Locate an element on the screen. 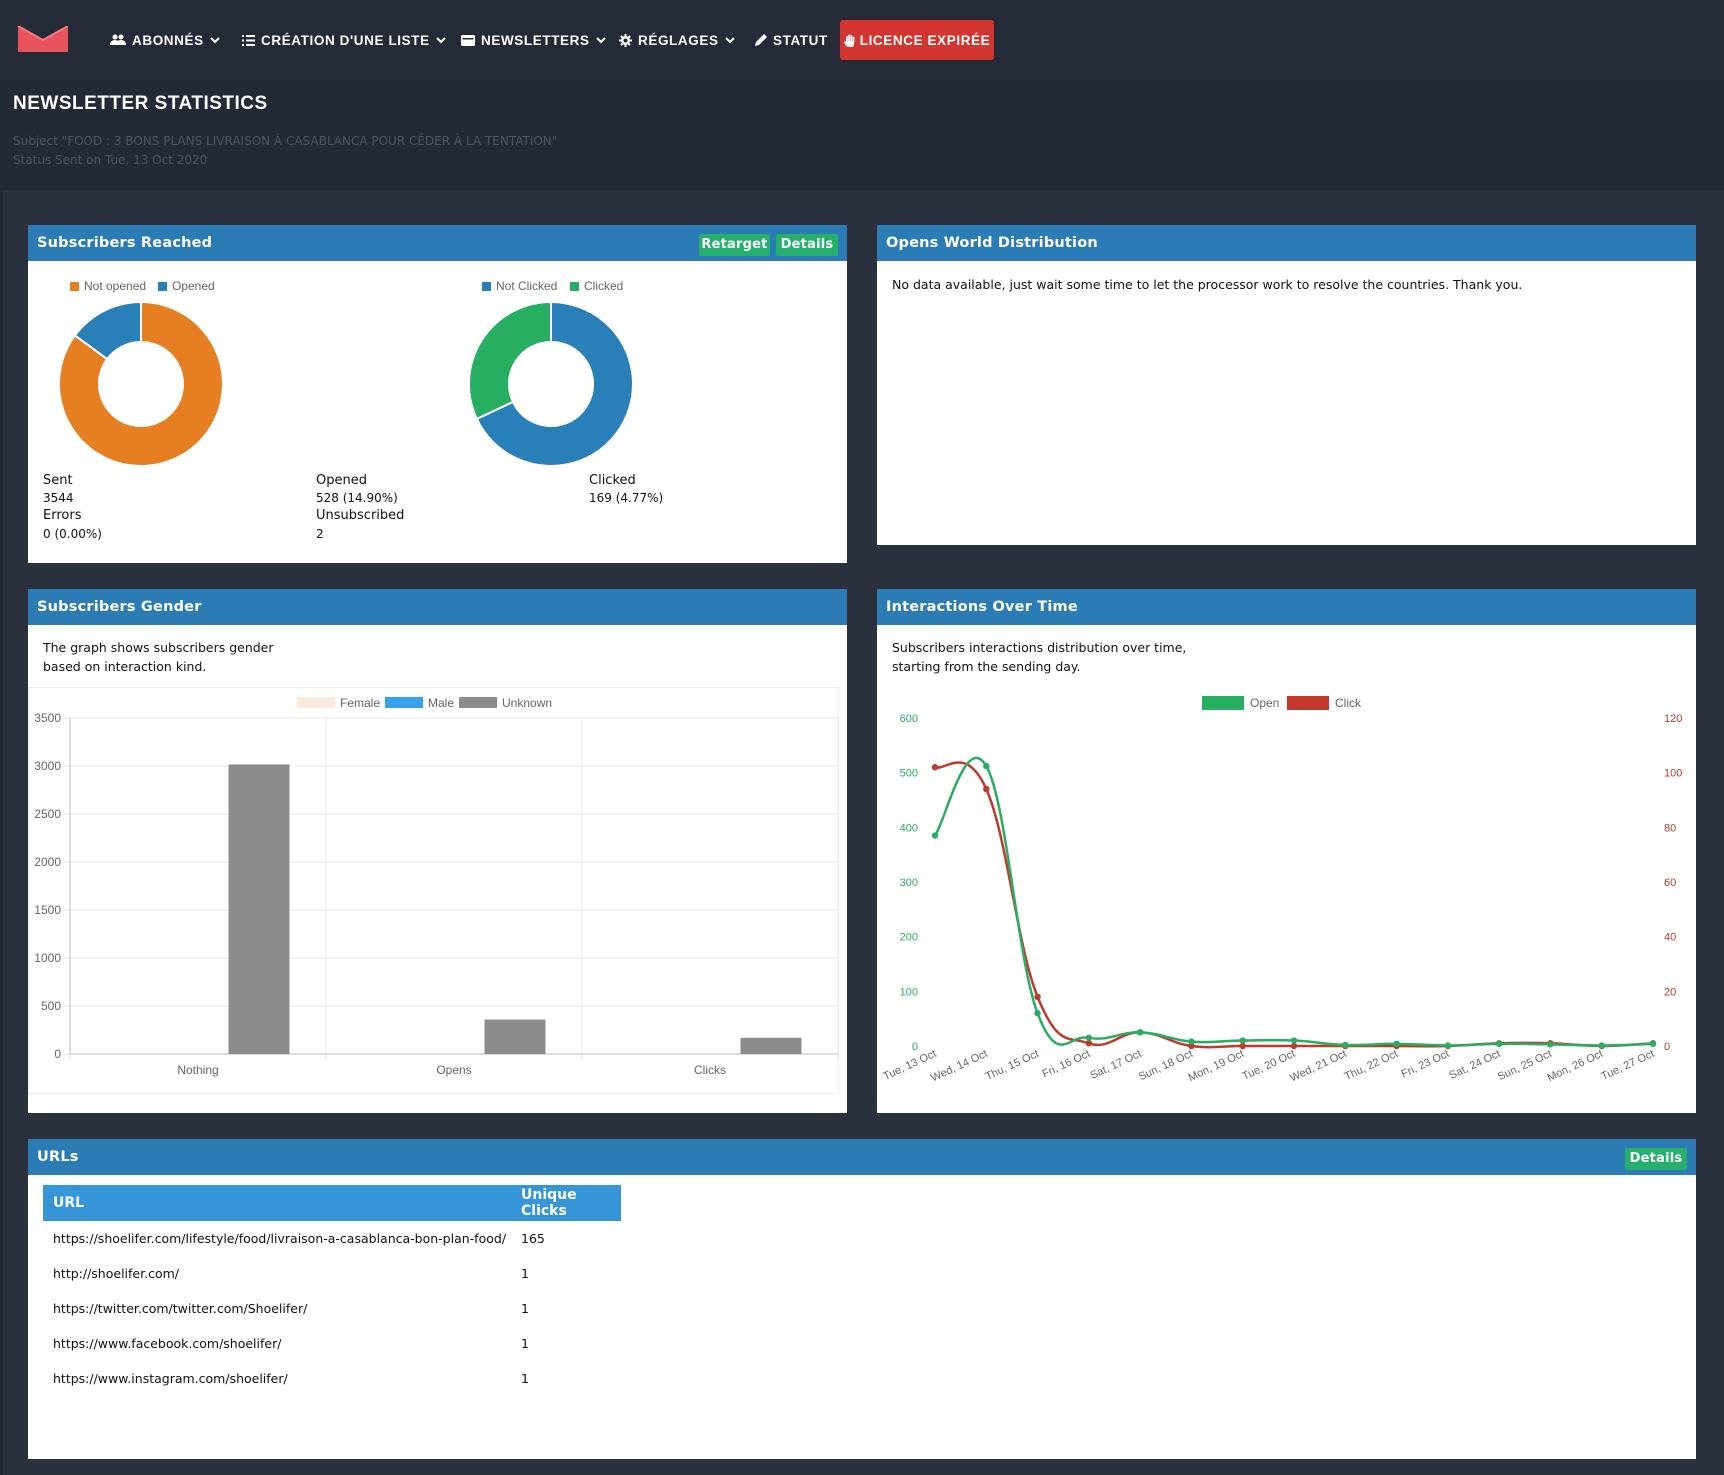  nav-reglages: RÉGLAGES is located at coordinates (677, 40).